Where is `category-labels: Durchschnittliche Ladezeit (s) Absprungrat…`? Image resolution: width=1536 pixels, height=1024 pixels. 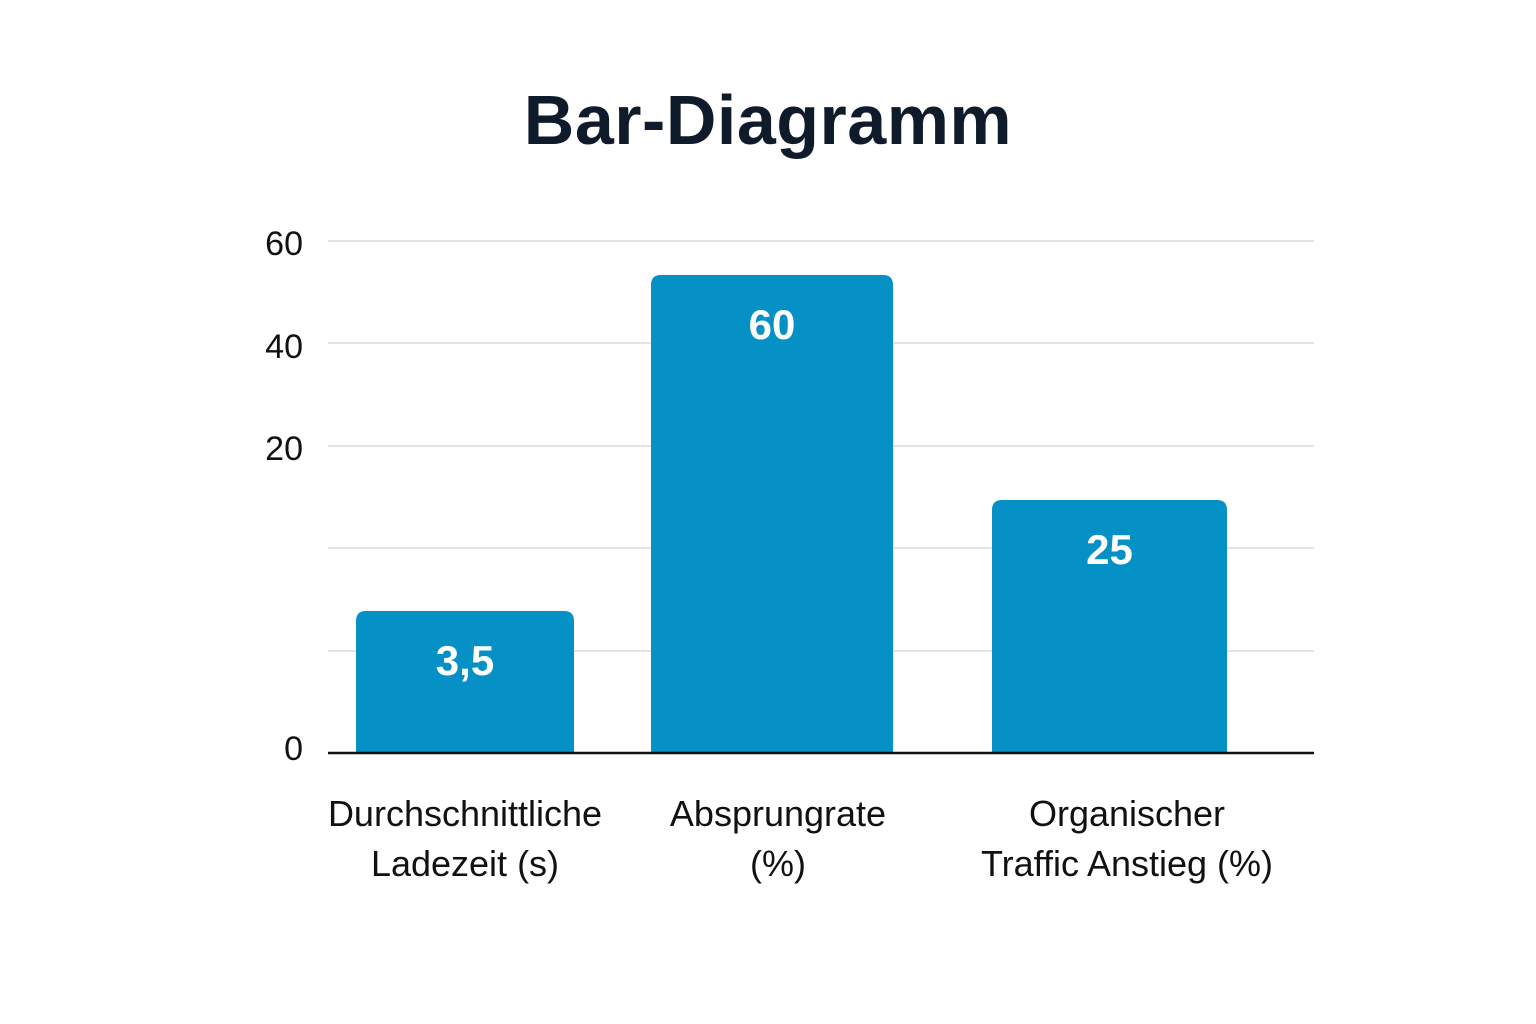 category-labels: Durchschnittliche Ladezeit (s) Absprungrat… is located at coordinates (800, 838).